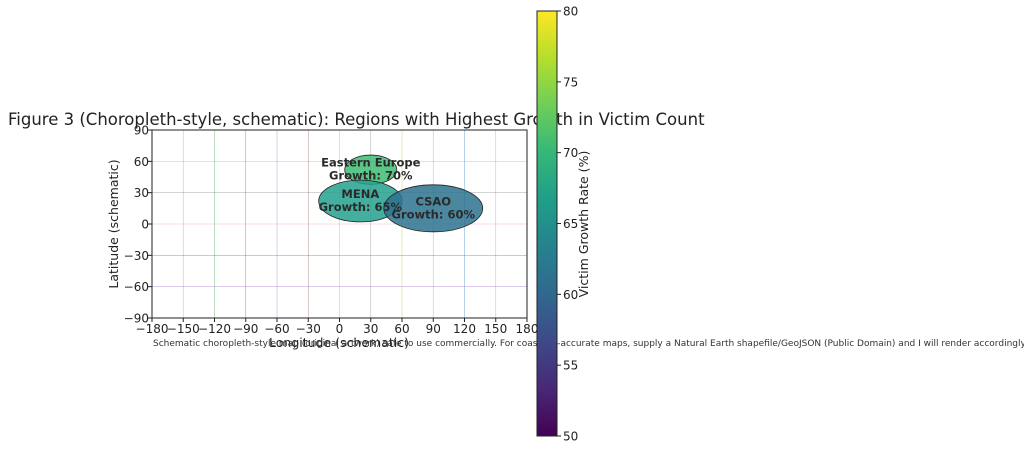 This screenshot has height=451, width=1024. Describe the element at coordinates (113, 223) in the screenshot. I see `y-axis-label: Latitude (schematic)` at that location.